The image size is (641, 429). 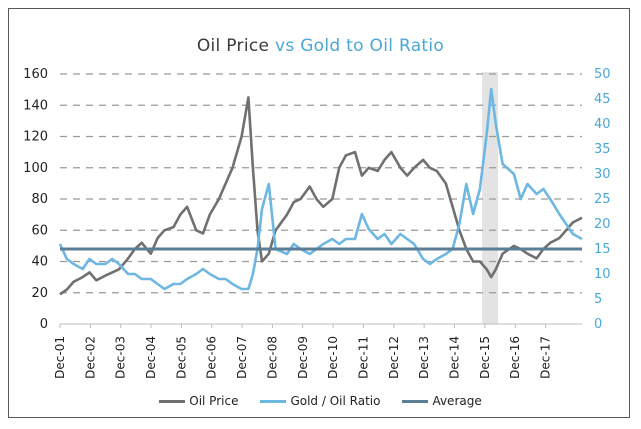 I want to click on x-tick-label: Dec-12, so click(x=394, y=357).